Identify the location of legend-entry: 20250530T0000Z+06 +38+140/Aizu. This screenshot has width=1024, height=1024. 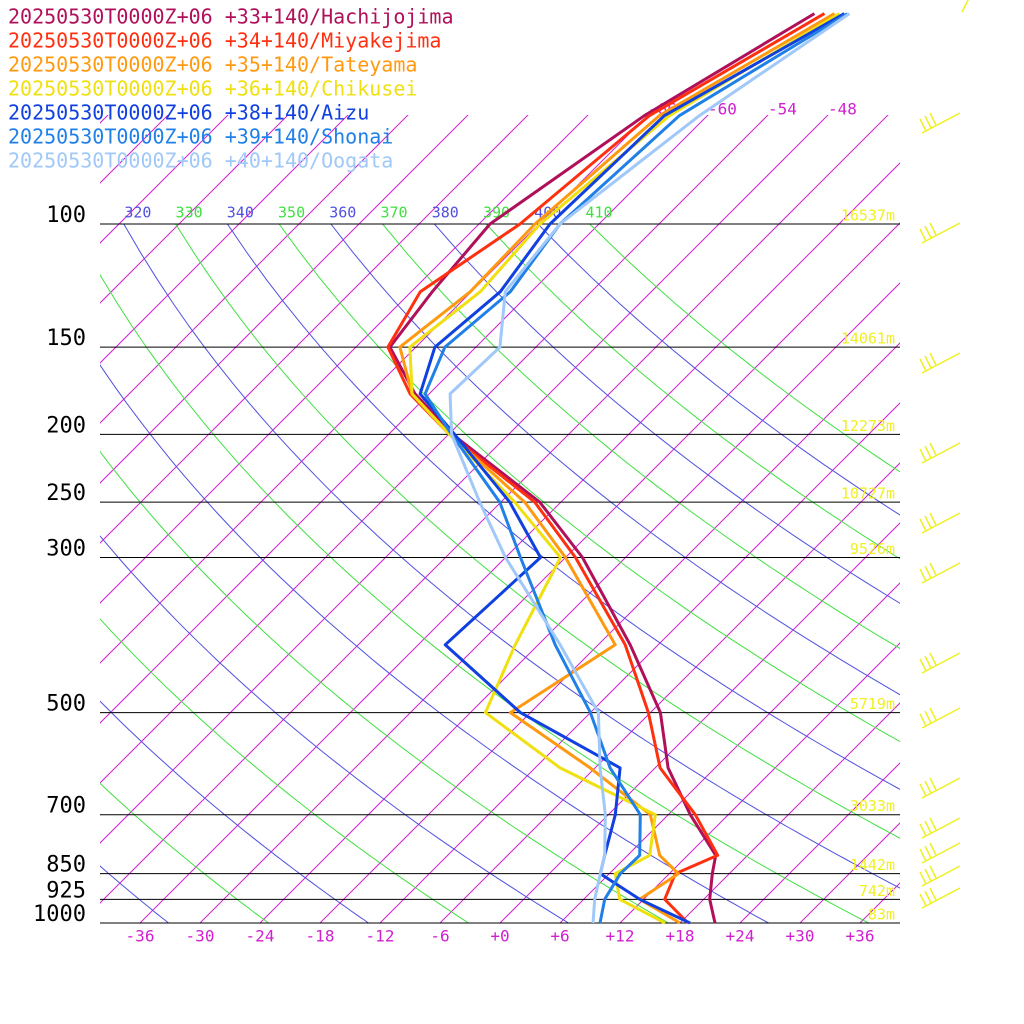
(188, 113).